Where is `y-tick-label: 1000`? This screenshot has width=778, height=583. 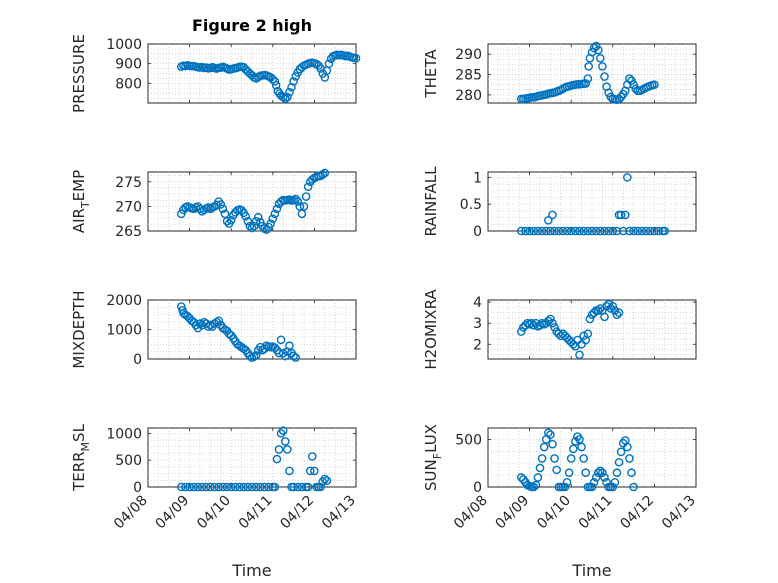
y-tick-label: 1000 is located at coordinates (124, 434).